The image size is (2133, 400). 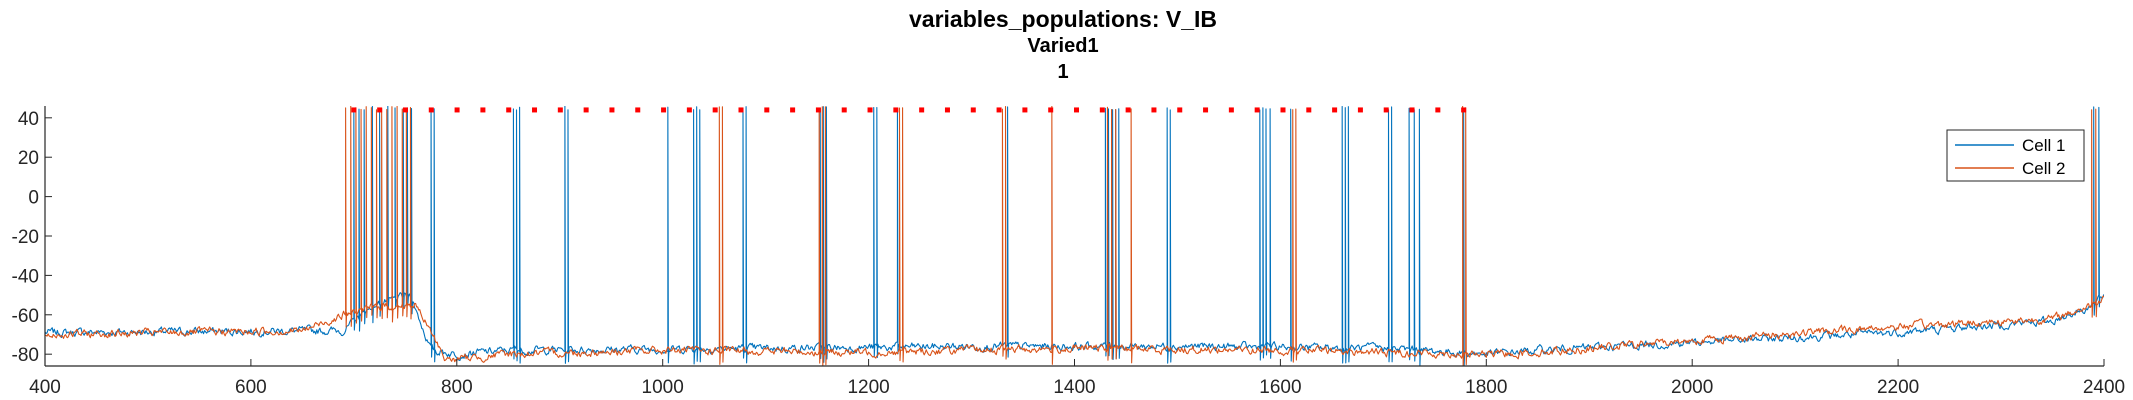 What do you see at coordinates (1280, 387) in the screenshot?
I see `x-tick-label: 1600` at bounding box center [1280, 387].